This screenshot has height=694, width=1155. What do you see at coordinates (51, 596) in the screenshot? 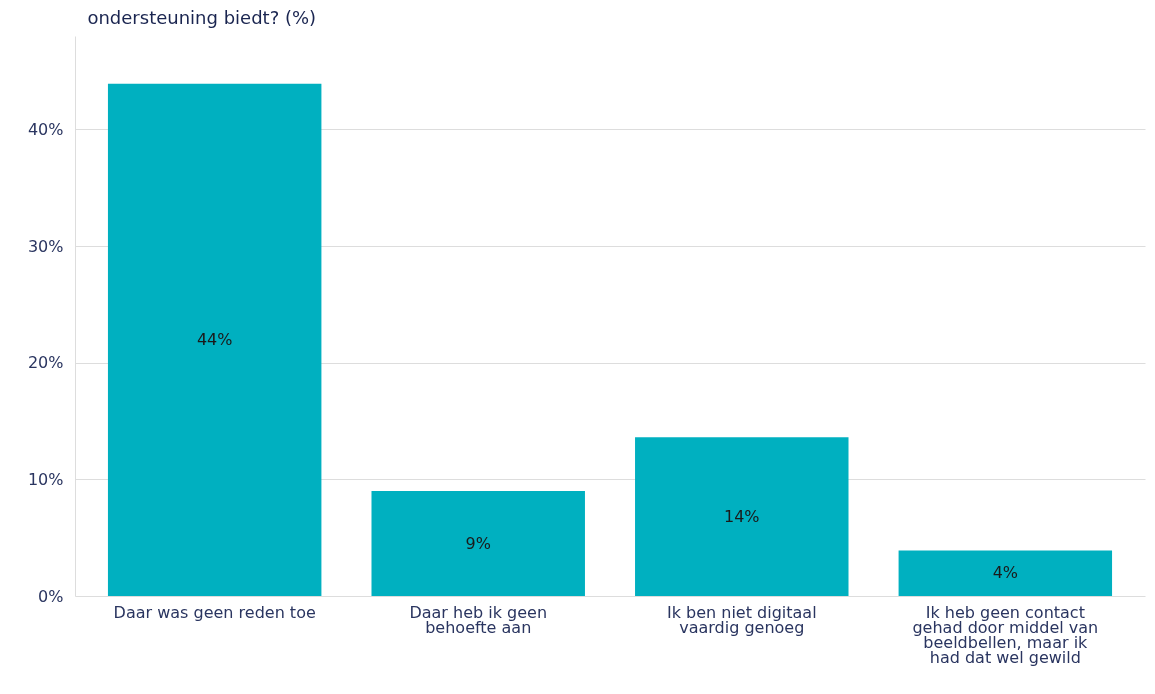
I see `y-tick-label: 0%` at bounding box center [51, 596].